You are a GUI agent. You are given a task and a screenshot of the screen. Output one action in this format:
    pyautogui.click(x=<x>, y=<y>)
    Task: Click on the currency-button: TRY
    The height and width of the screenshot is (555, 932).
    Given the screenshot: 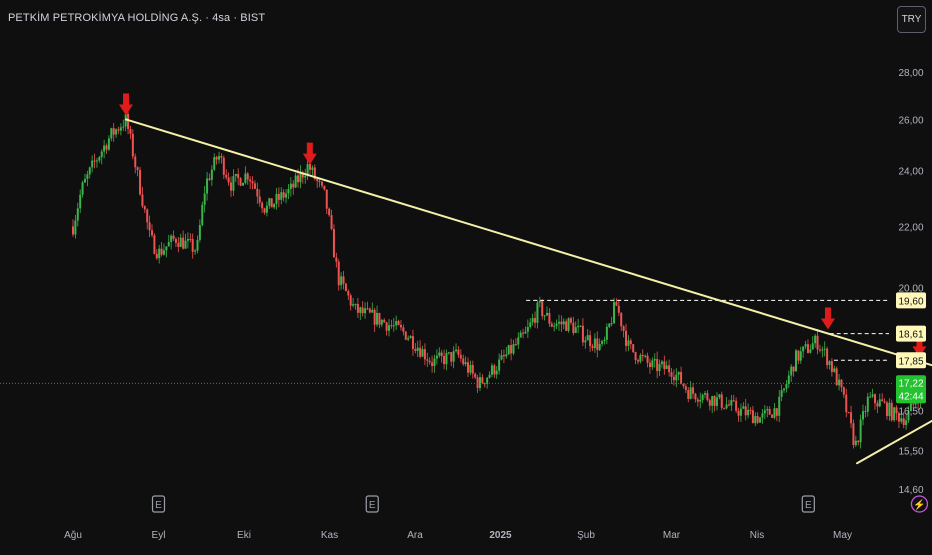 What is the action you would take?
    pyautogui.click(x=911, y=19)
    